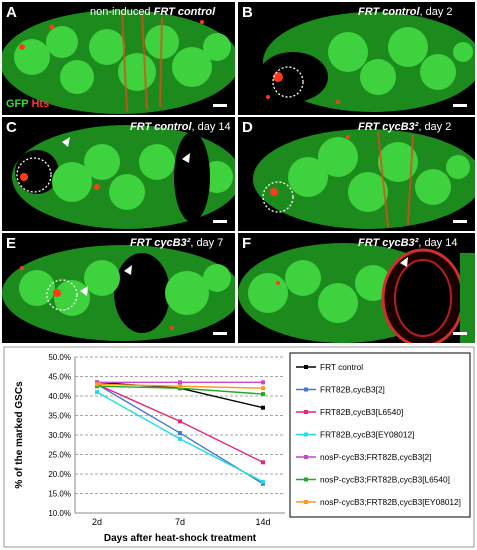 Image resolution: width=477 pixels, height=550 pixels. I want to click on panel-letter: E, so click(11, 243).